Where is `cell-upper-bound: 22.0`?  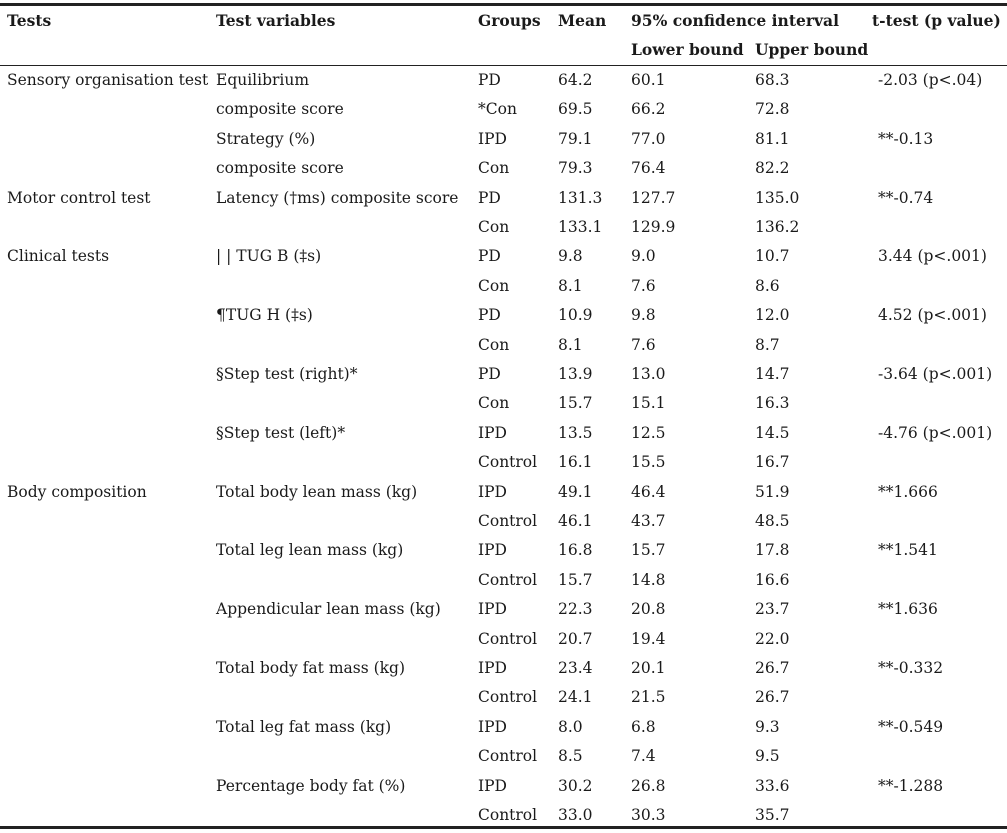
cell-upper-bound: 22.0 is located at coordinates (772, 639).